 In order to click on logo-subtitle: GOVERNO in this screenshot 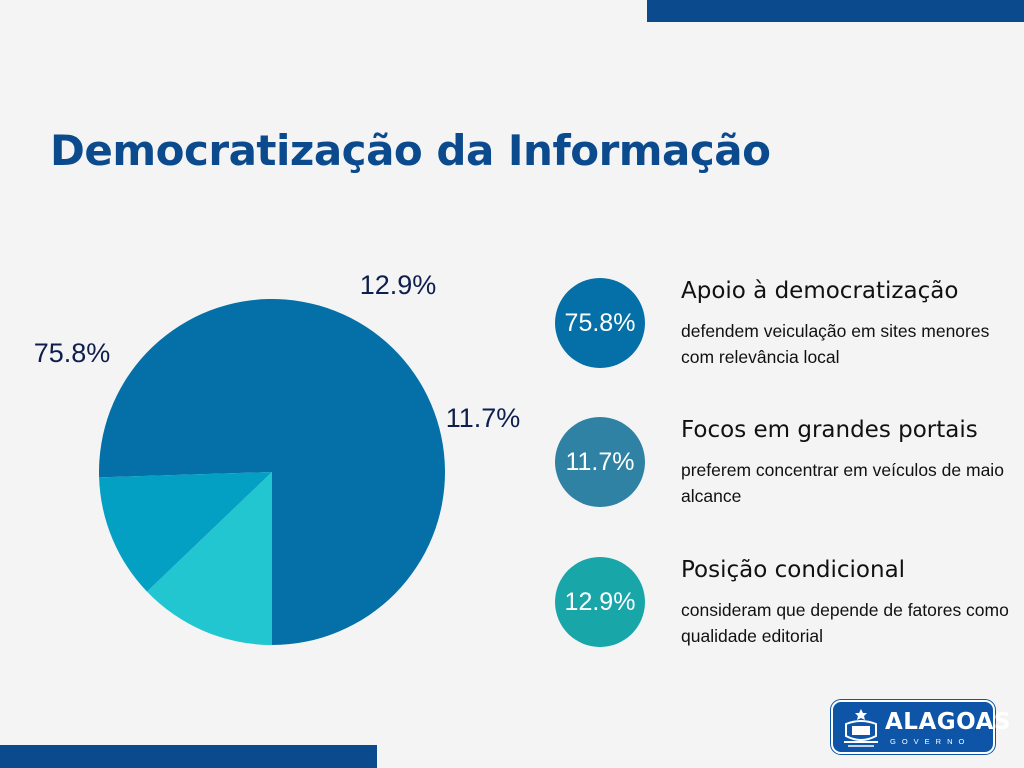, I will do `click(930, 741)`.